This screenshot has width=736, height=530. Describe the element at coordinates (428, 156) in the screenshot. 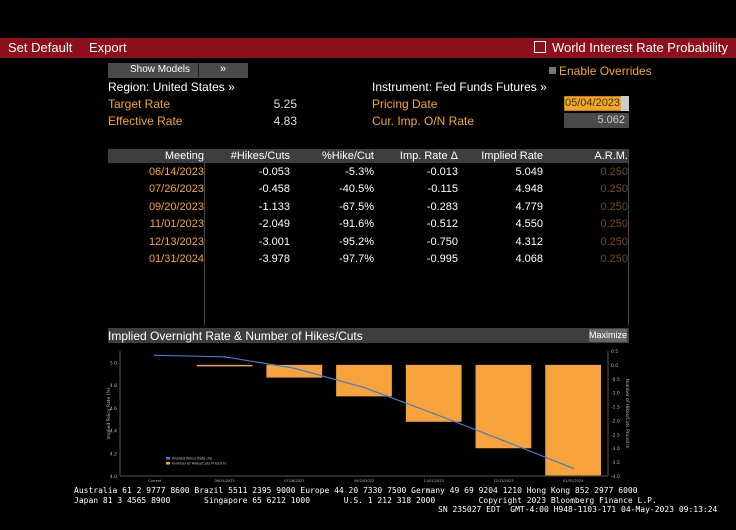

I see `col-imp-rate-delta: Imp. Rate Δ` at that location.